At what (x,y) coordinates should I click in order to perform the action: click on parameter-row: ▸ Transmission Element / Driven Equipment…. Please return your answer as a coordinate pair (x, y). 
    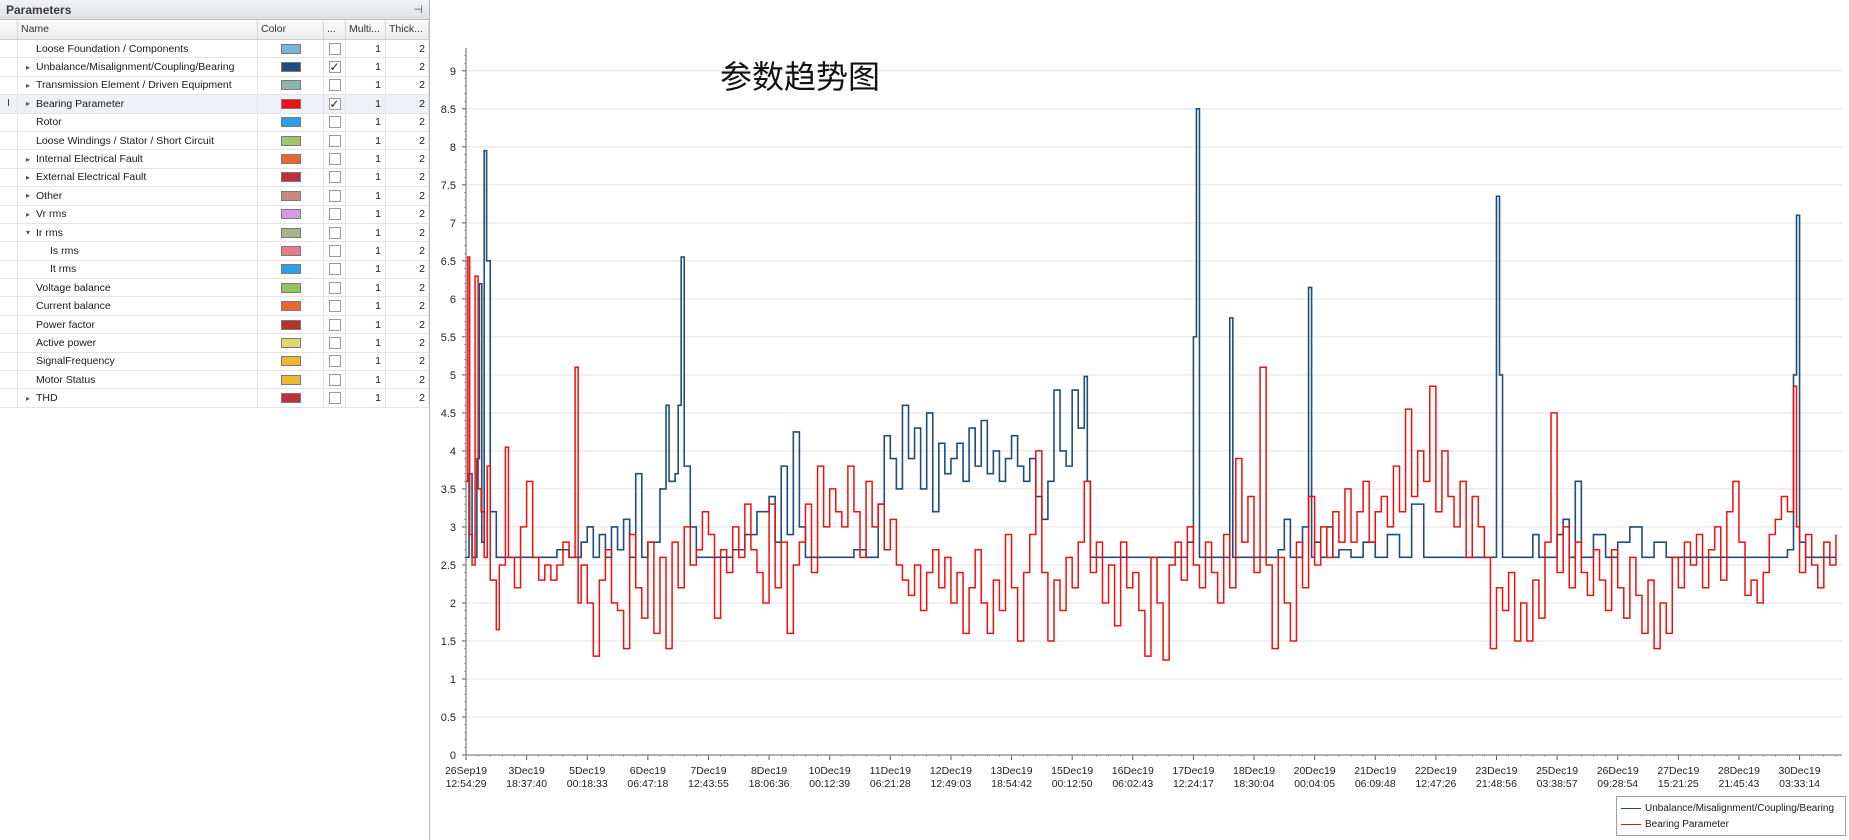
    Looking at the image, I should click on (214, 86).